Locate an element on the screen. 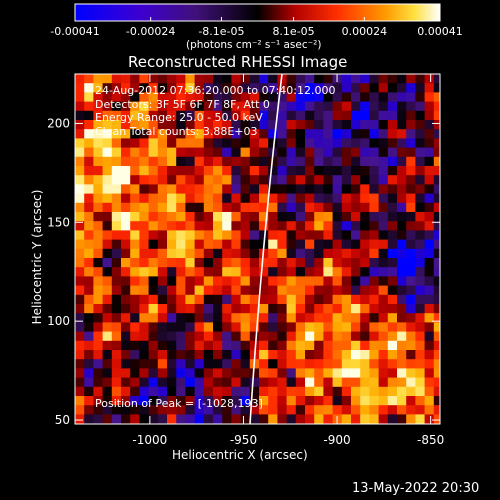 The width and height of the screenshot is (500, 500). colorbar-tick-label: -8.1e-05 is located at coordinates (221, 31).